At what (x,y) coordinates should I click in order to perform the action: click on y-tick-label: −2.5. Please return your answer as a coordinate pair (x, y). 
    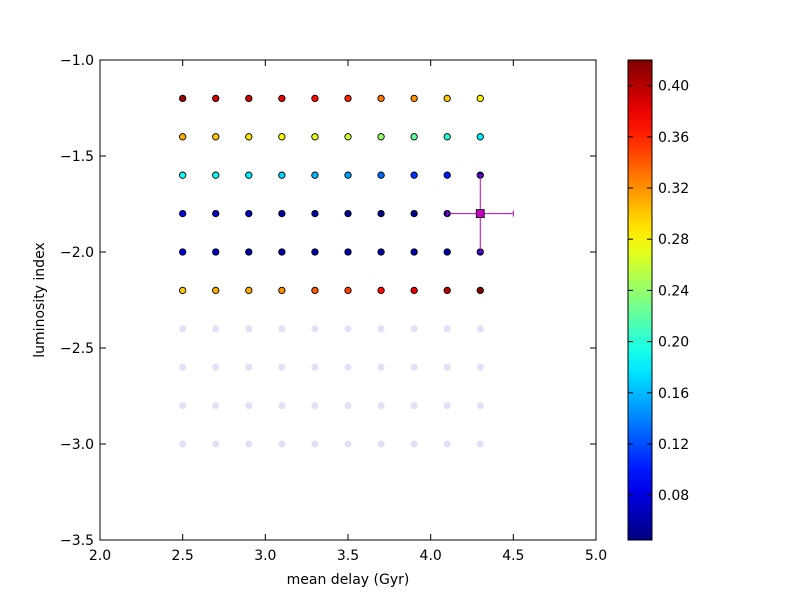
    Looking at the image, I should click on (77, 349).